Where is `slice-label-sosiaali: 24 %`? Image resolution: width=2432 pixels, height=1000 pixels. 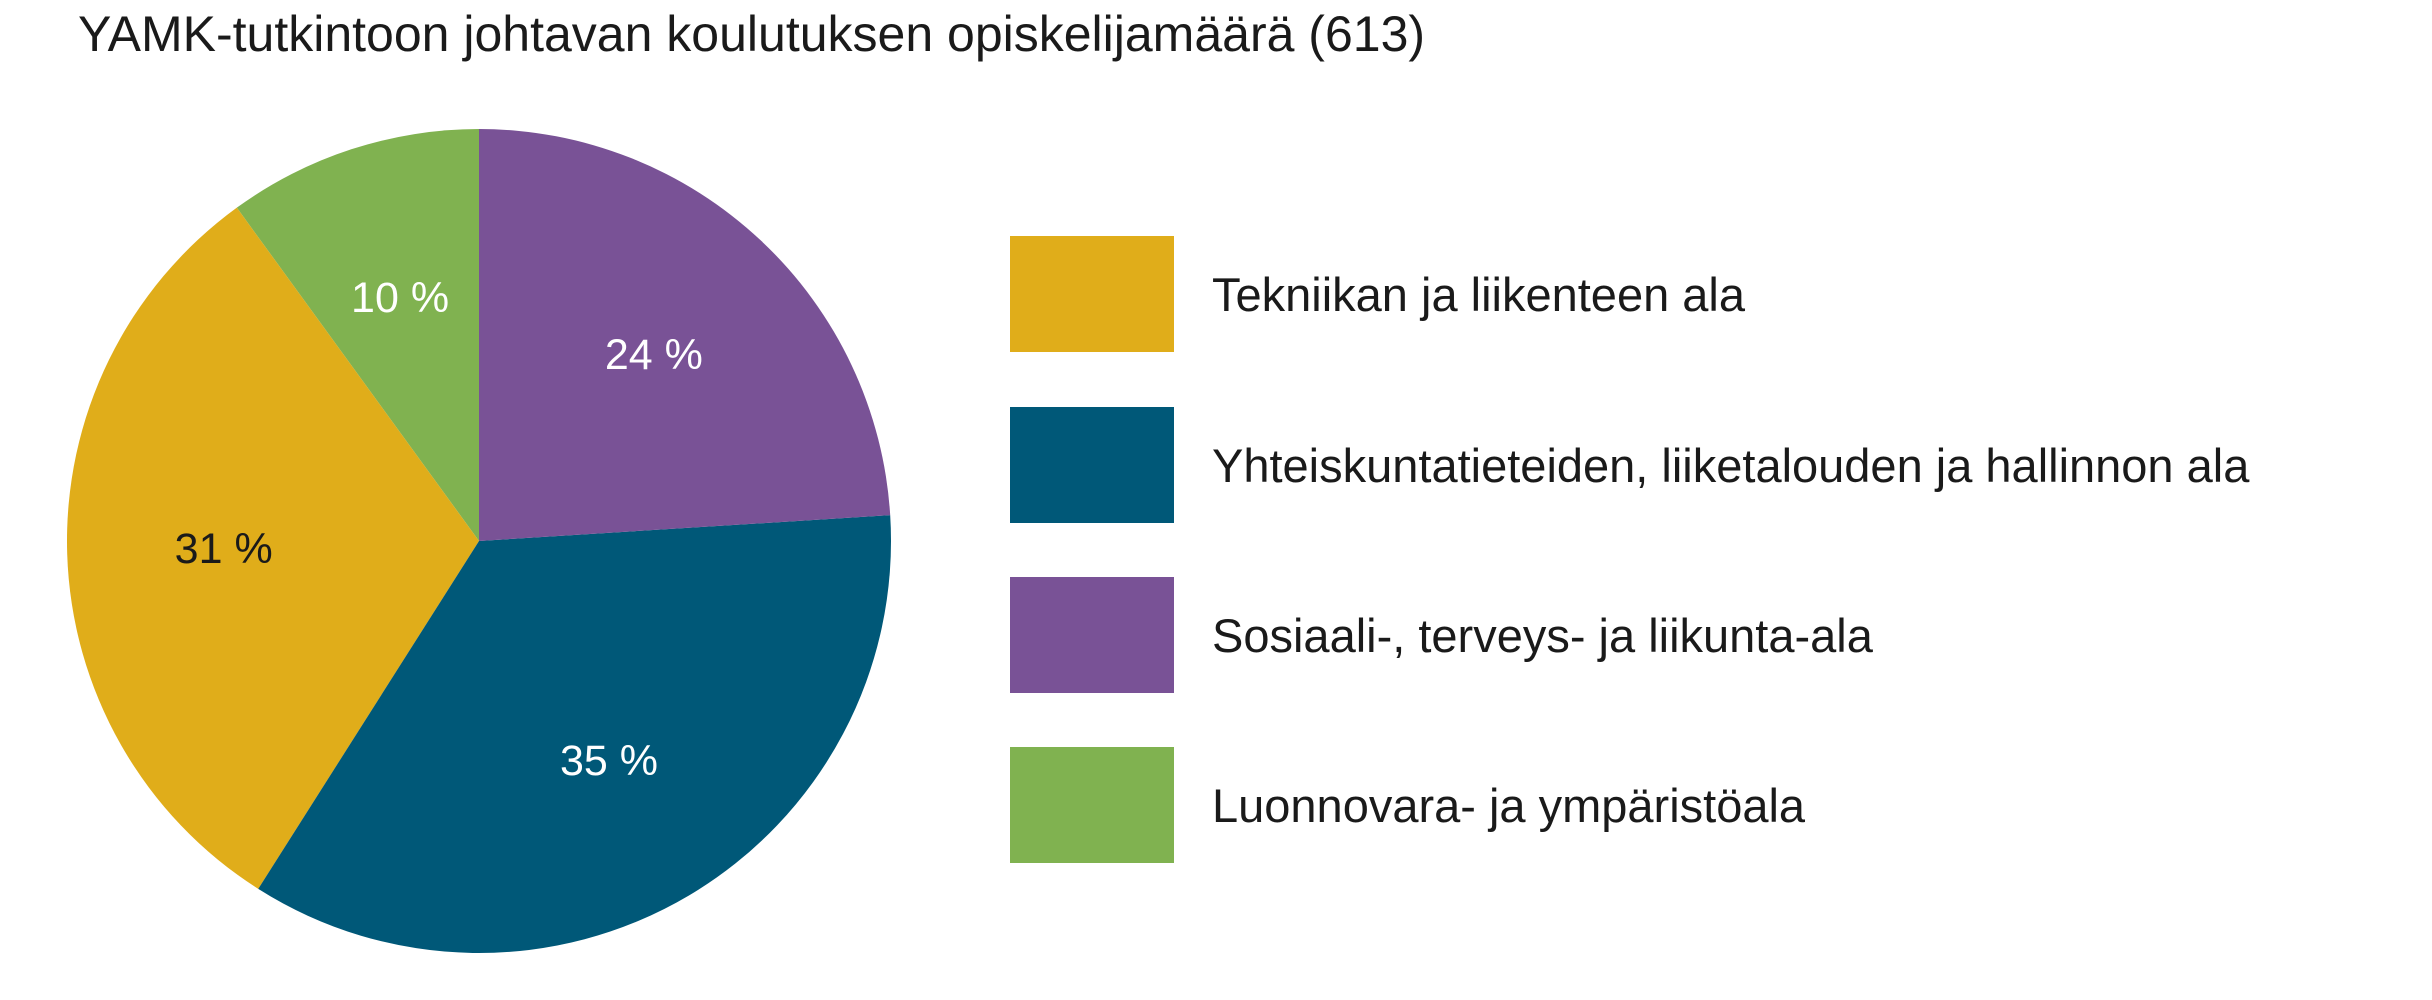 slice-label-sosiaali: 24 % is located at coordinates (654, 355).